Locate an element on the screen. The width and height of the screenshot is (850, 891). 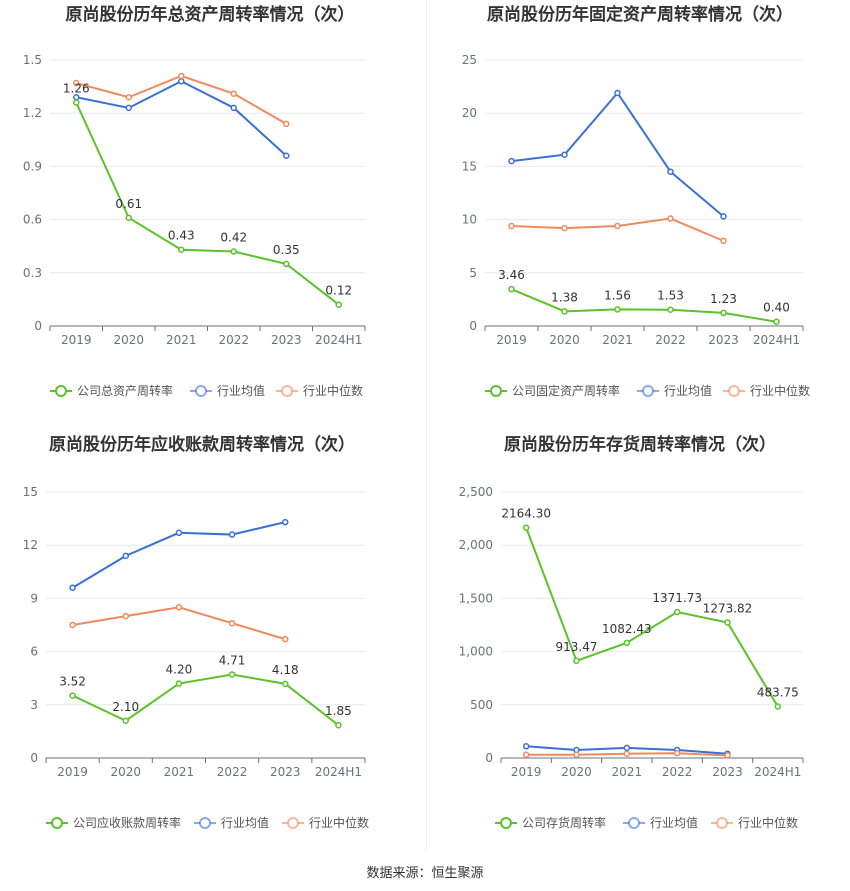
y-tick-label: 2,000 is located at coordinates (476, 545).